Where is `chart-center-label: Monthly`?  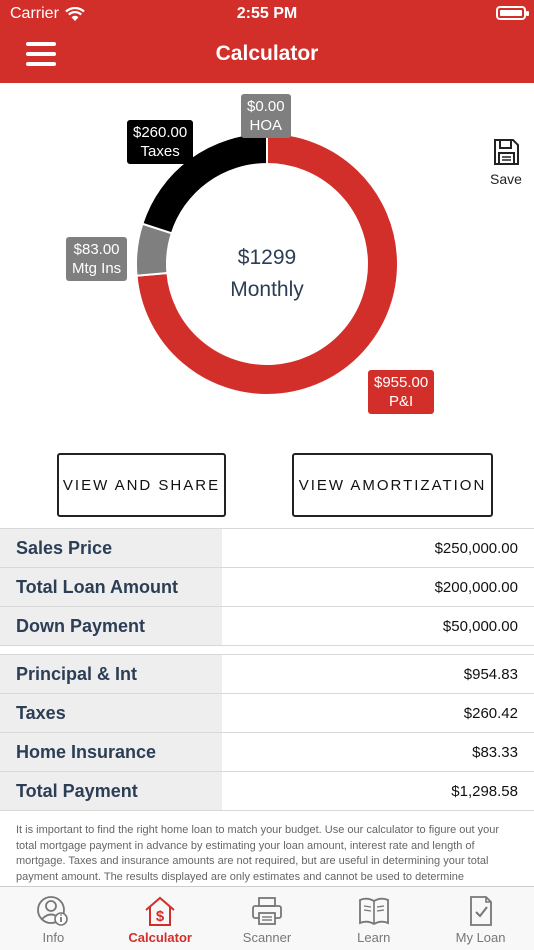
chart-center-label: Monthly is located at coordinates (267, 289).